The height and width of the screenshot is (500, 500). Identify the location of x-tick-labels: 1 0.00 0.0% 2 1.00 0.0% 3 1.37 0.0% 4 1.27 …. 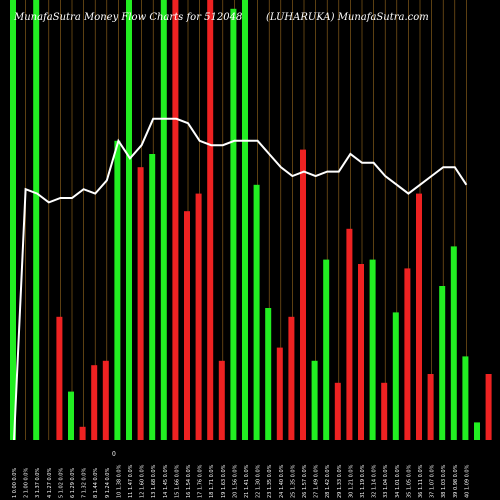
(241, 481).